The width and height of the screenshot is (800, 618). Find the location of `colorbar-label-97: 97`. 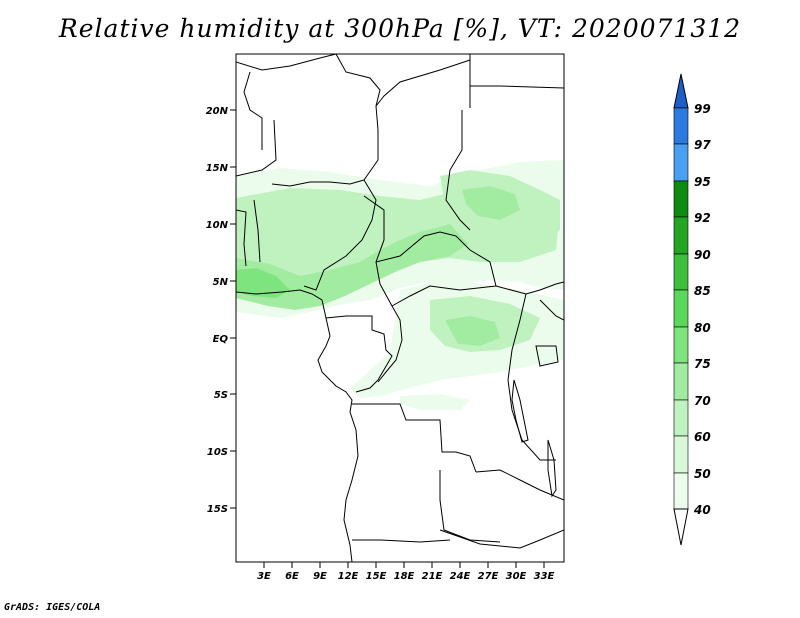

colorbar-label-97: 97 is located at coordinates (702, 145).